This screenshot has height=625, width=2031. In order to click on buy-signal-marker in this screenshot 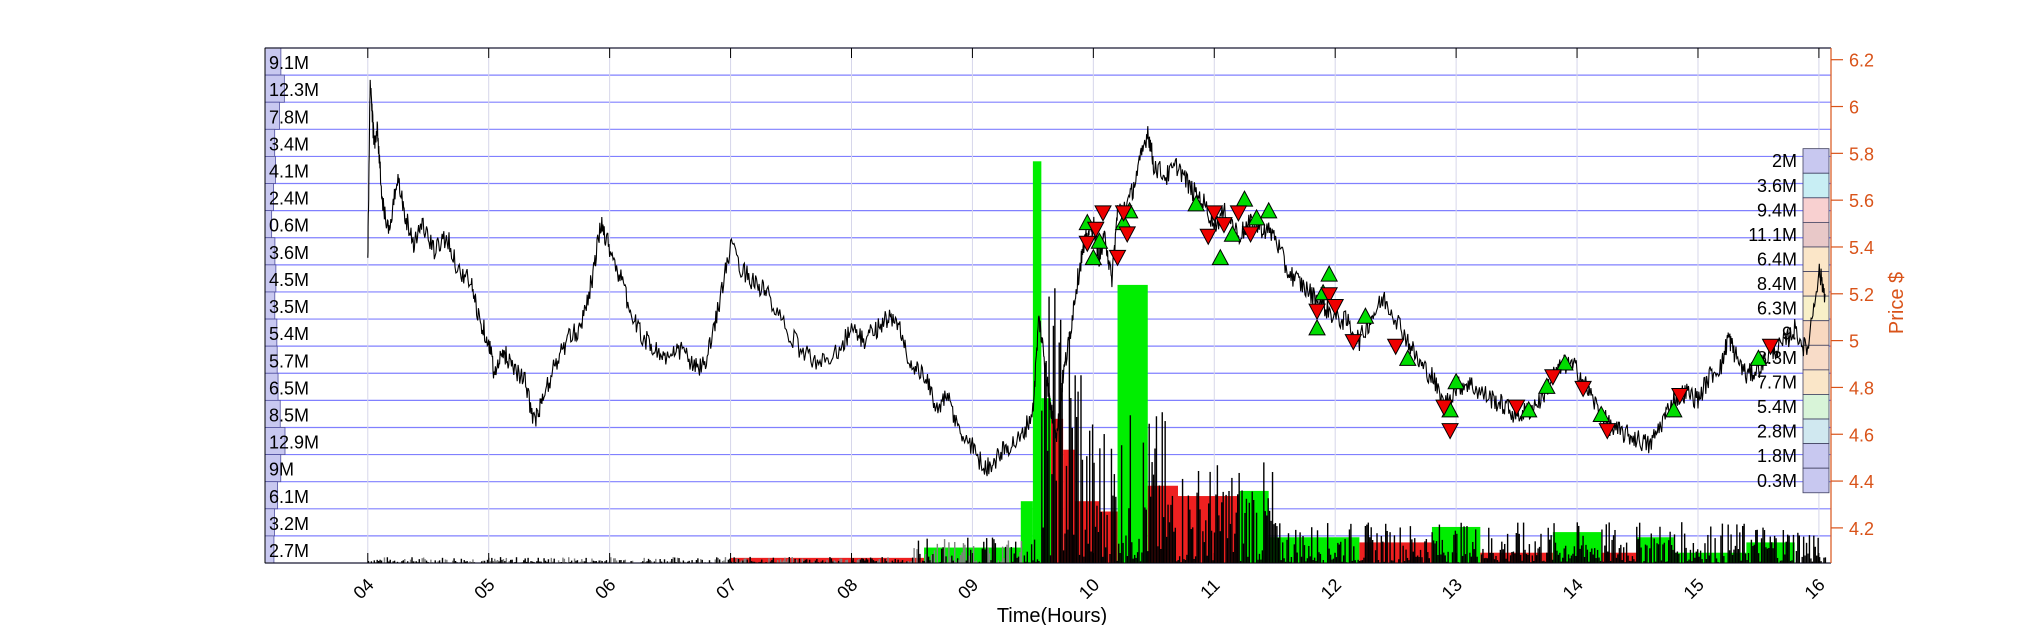, I will do `click(1329, 273)`.